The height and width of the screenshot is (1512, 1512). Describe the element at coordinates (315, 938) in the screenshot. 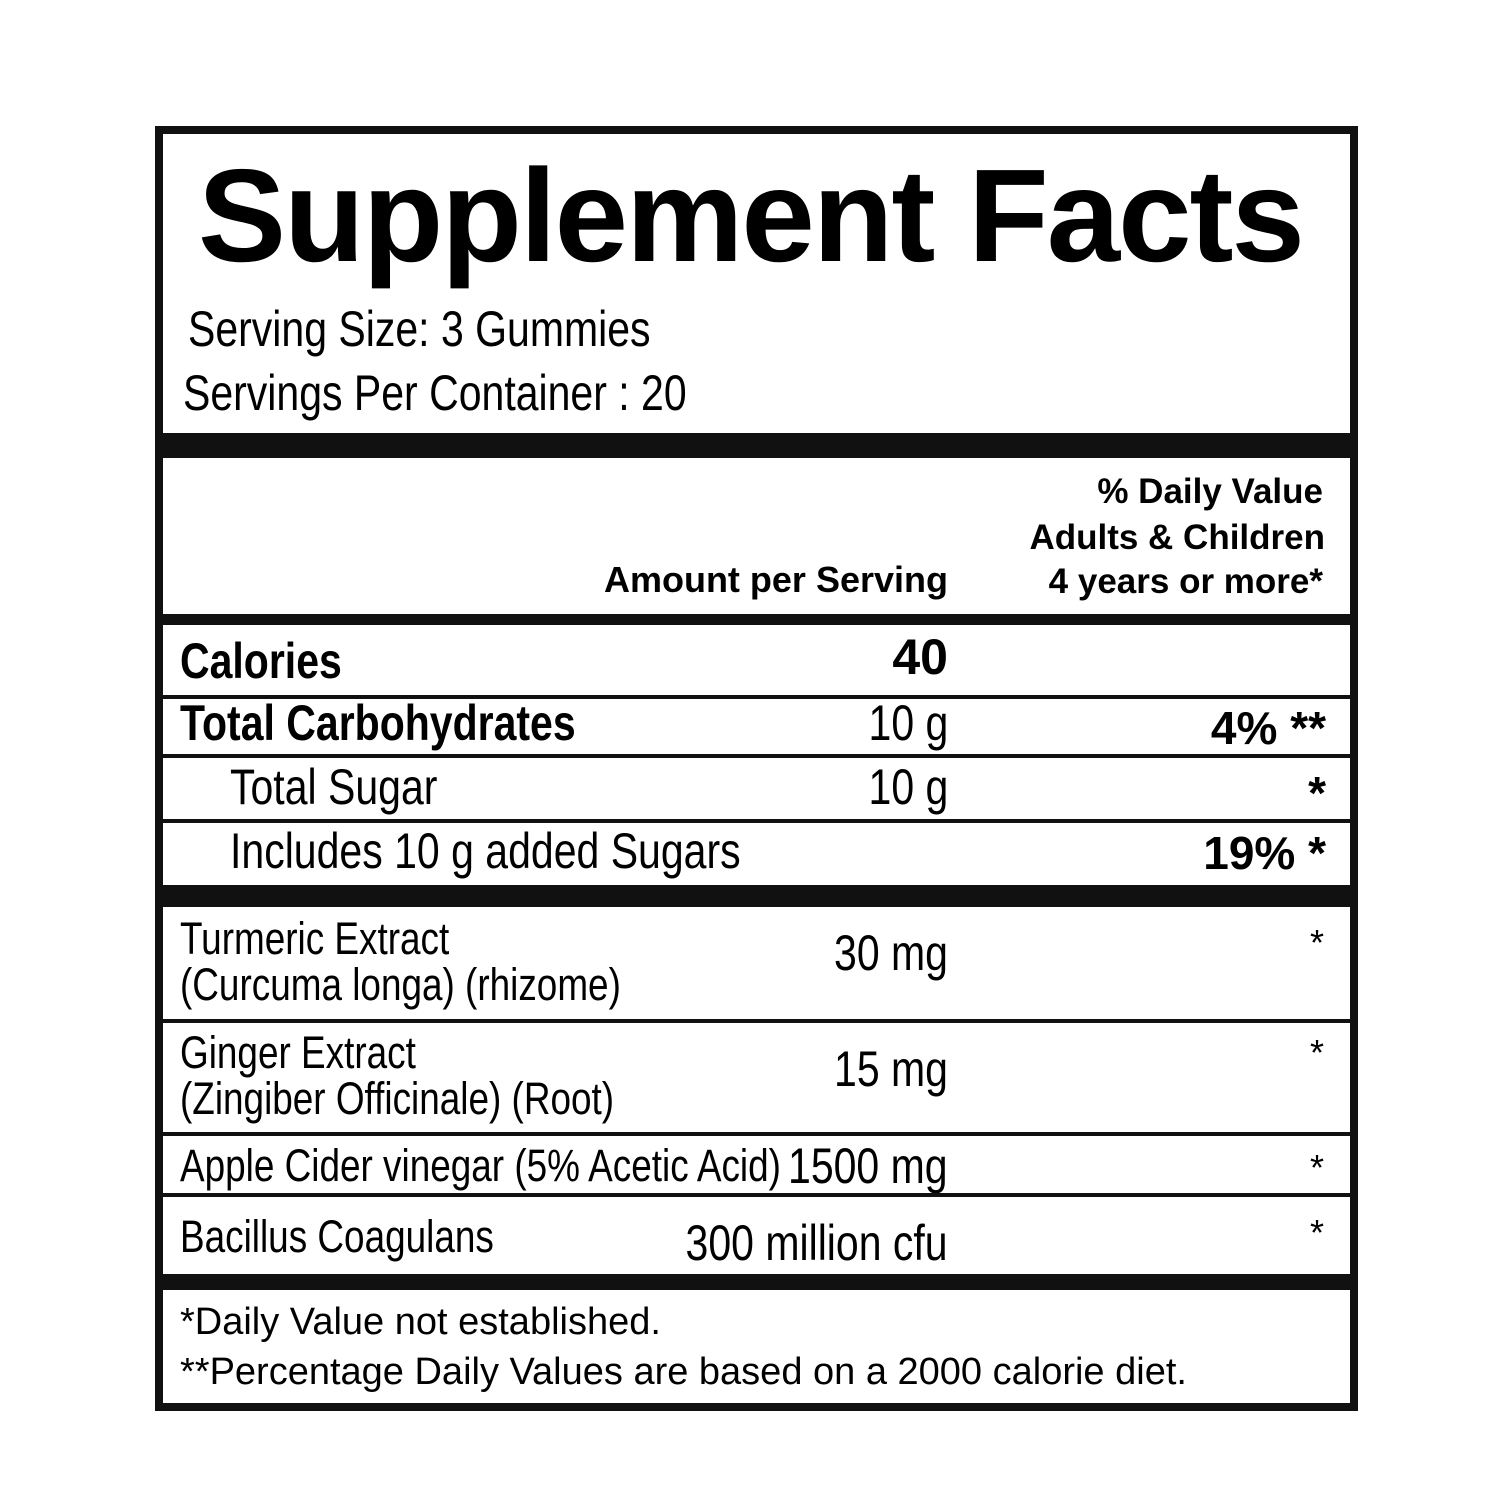

I see `turmeric-label: Turmeric Extract` at that location.